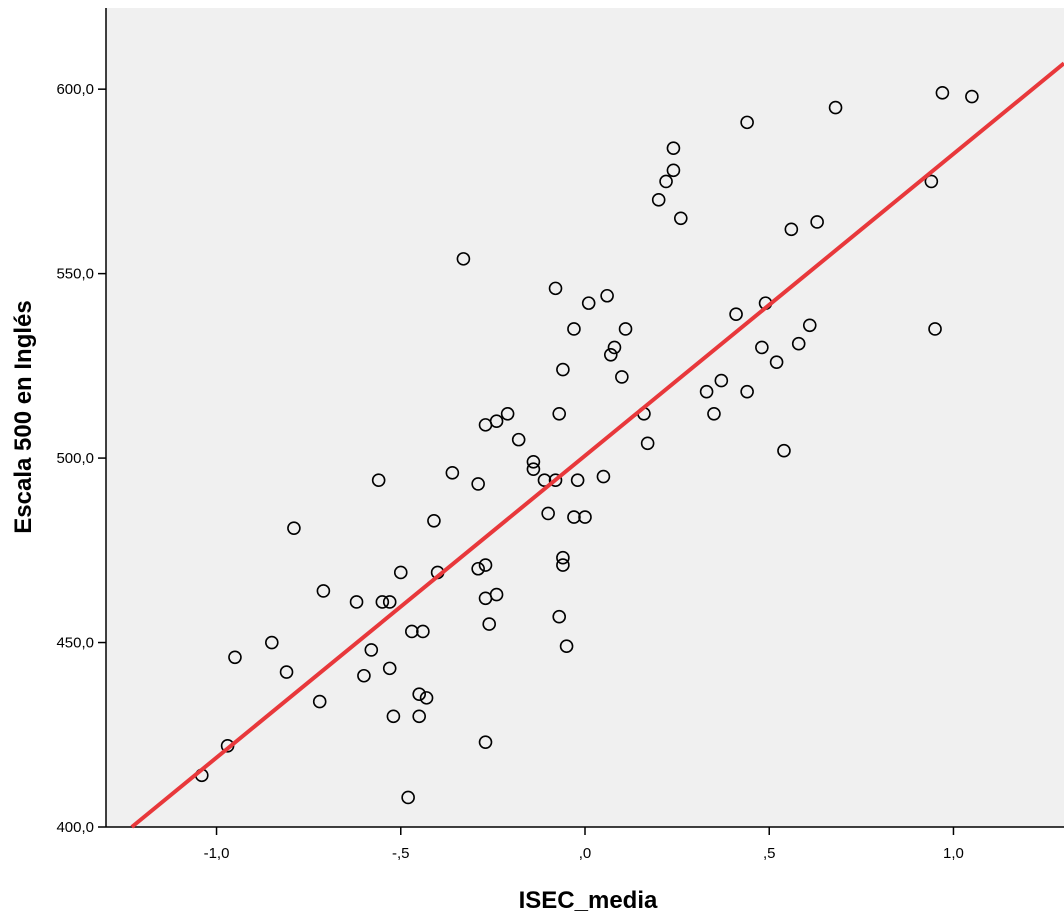 The width and height of the screenshot is (1064, 918). I want to click on x-tick-label: ,0, so click(585, 853).